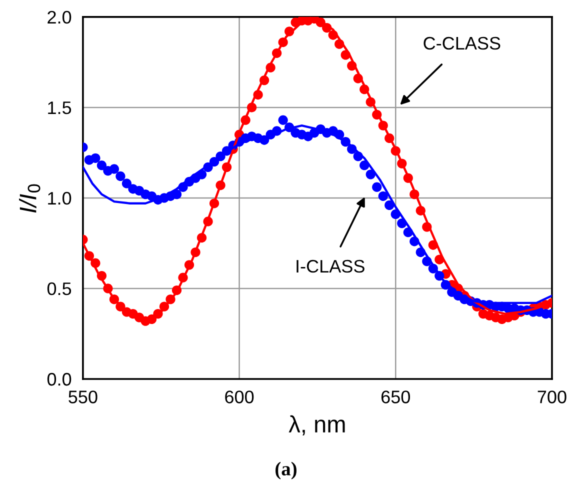  What do you see at coordinates (59, 289) in the screenshot?
I see `y-tick-label: 0.5` at bounding box center [59, 289].